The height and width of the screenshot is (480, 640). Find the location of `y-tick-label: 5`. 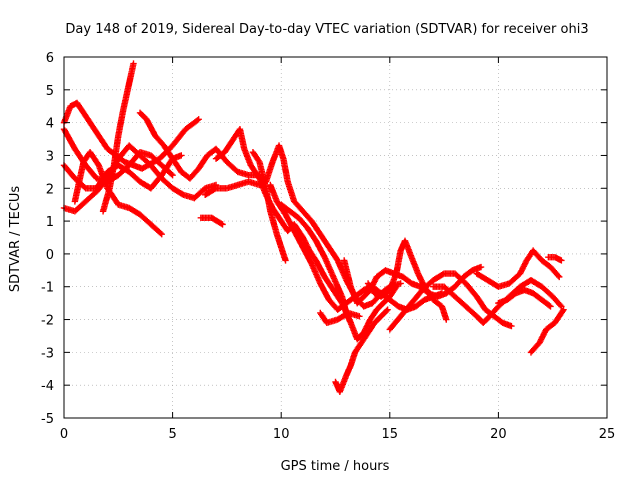

y-tick-label: 5 is located at coordinates (50, 91).